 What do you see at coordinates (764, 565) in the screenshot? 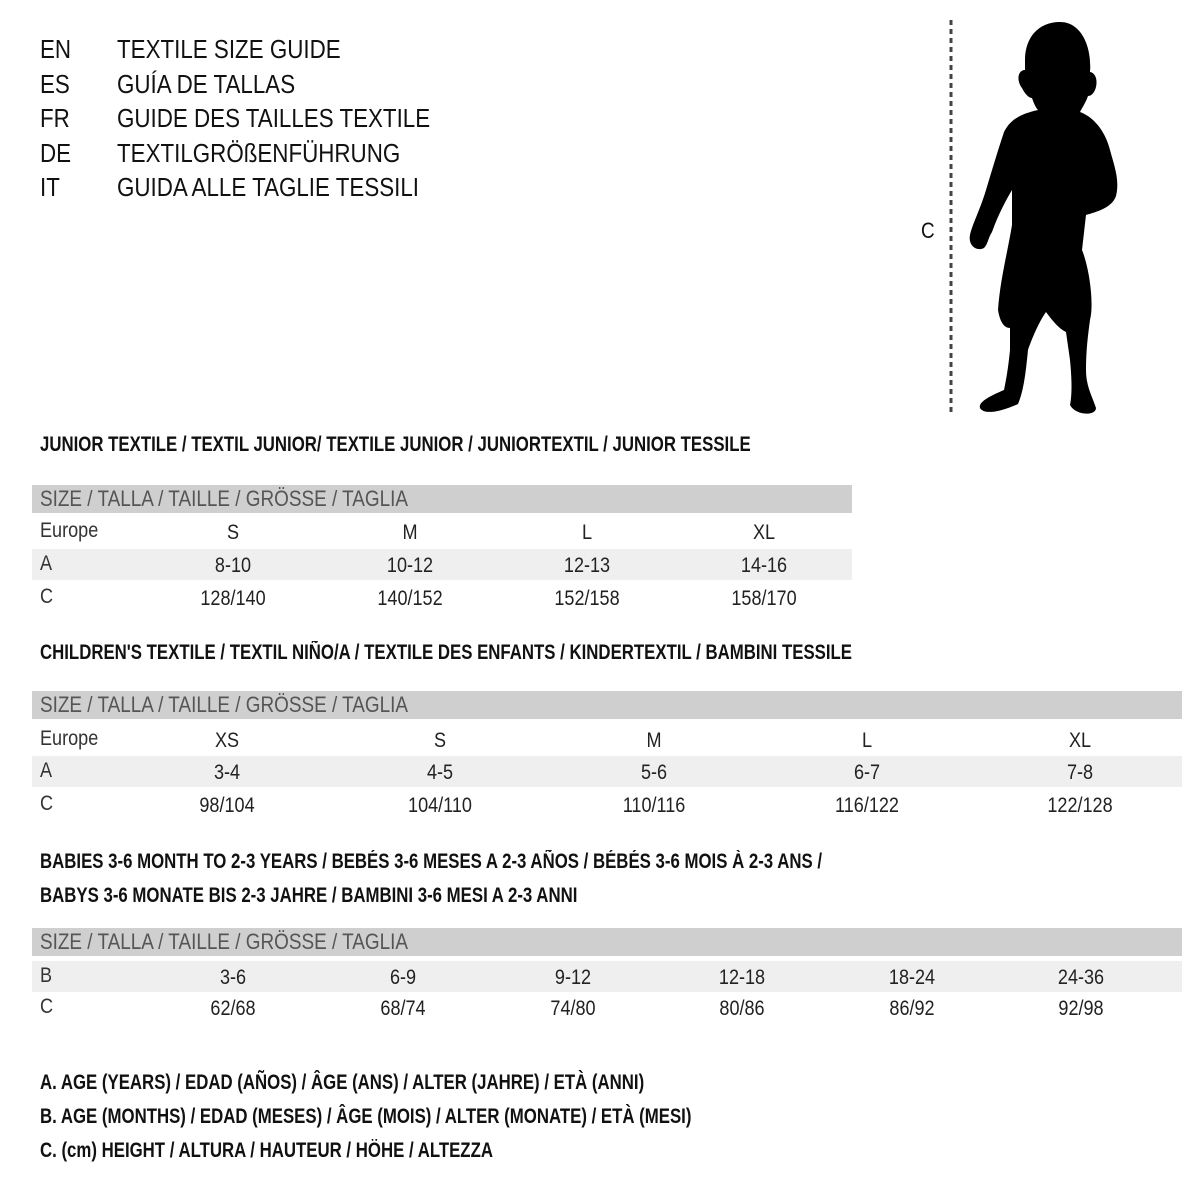
I see `table-cell: 14-16` at bounding box center [764, 565].